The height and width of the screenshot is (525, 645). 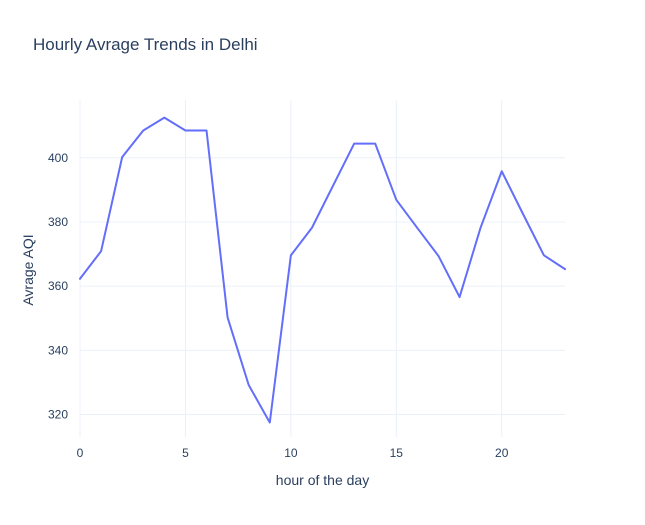 What do you see at coordinates (145, 44) in the screenshot?
I see `chart-title: Hourly Avrage Trends in Delhi` at bounding box center [145, 44].